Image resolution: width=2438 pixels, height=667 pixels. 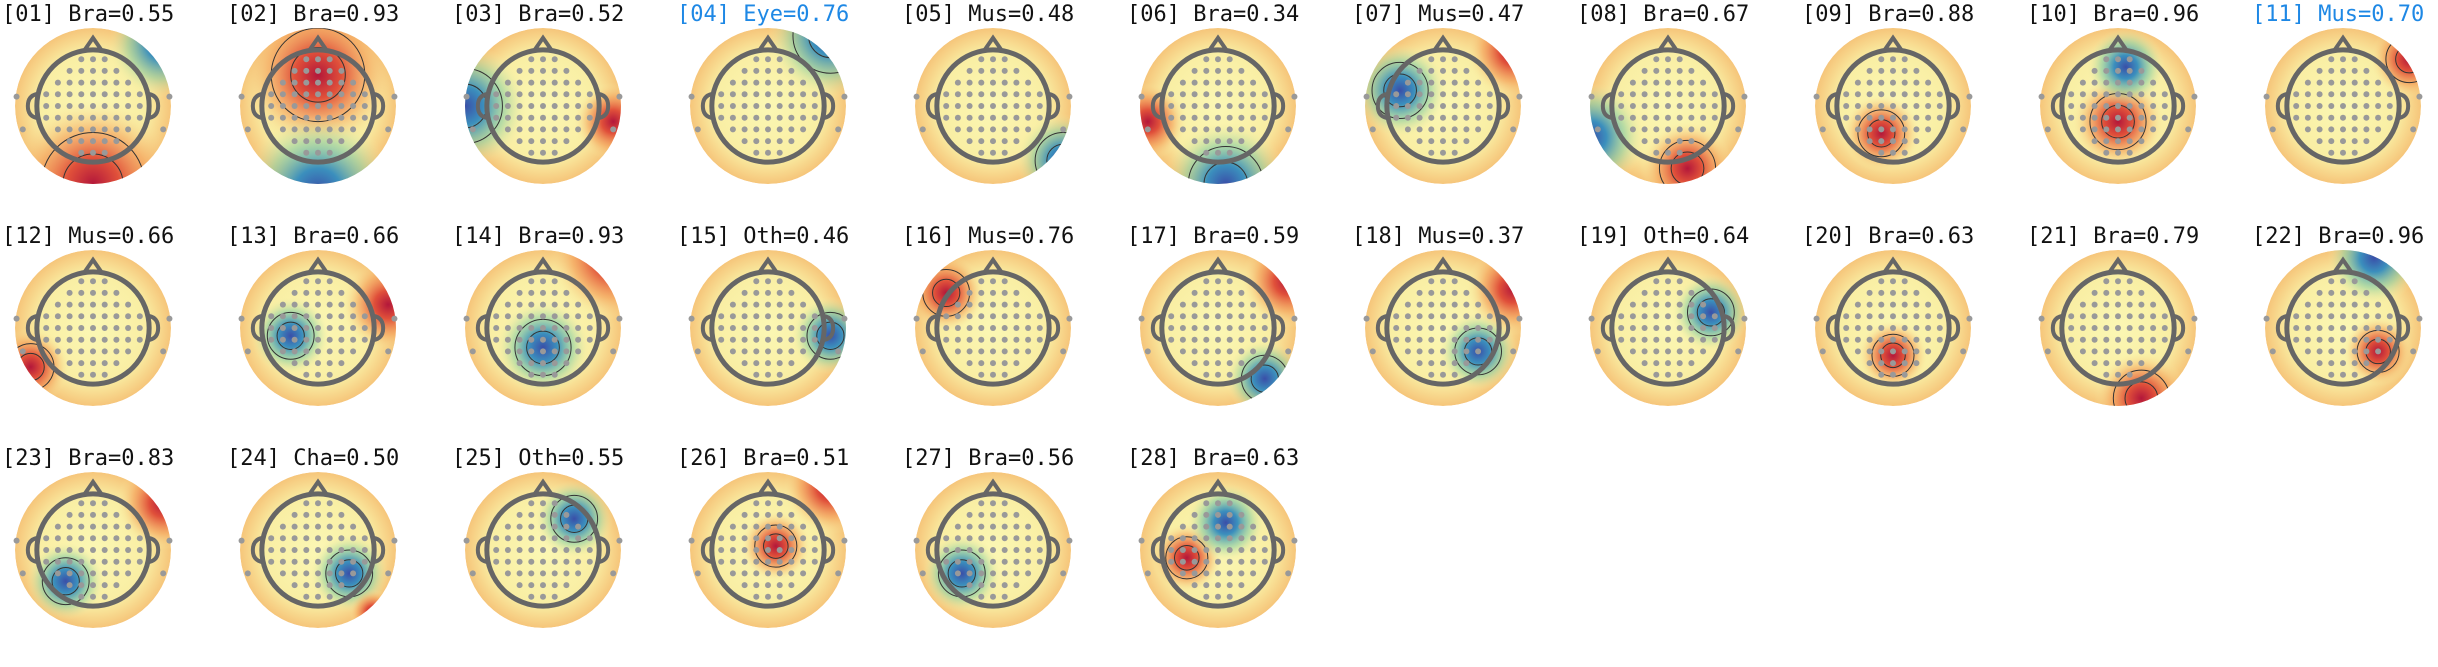 I want to click on head, so click(x=93, y=106).